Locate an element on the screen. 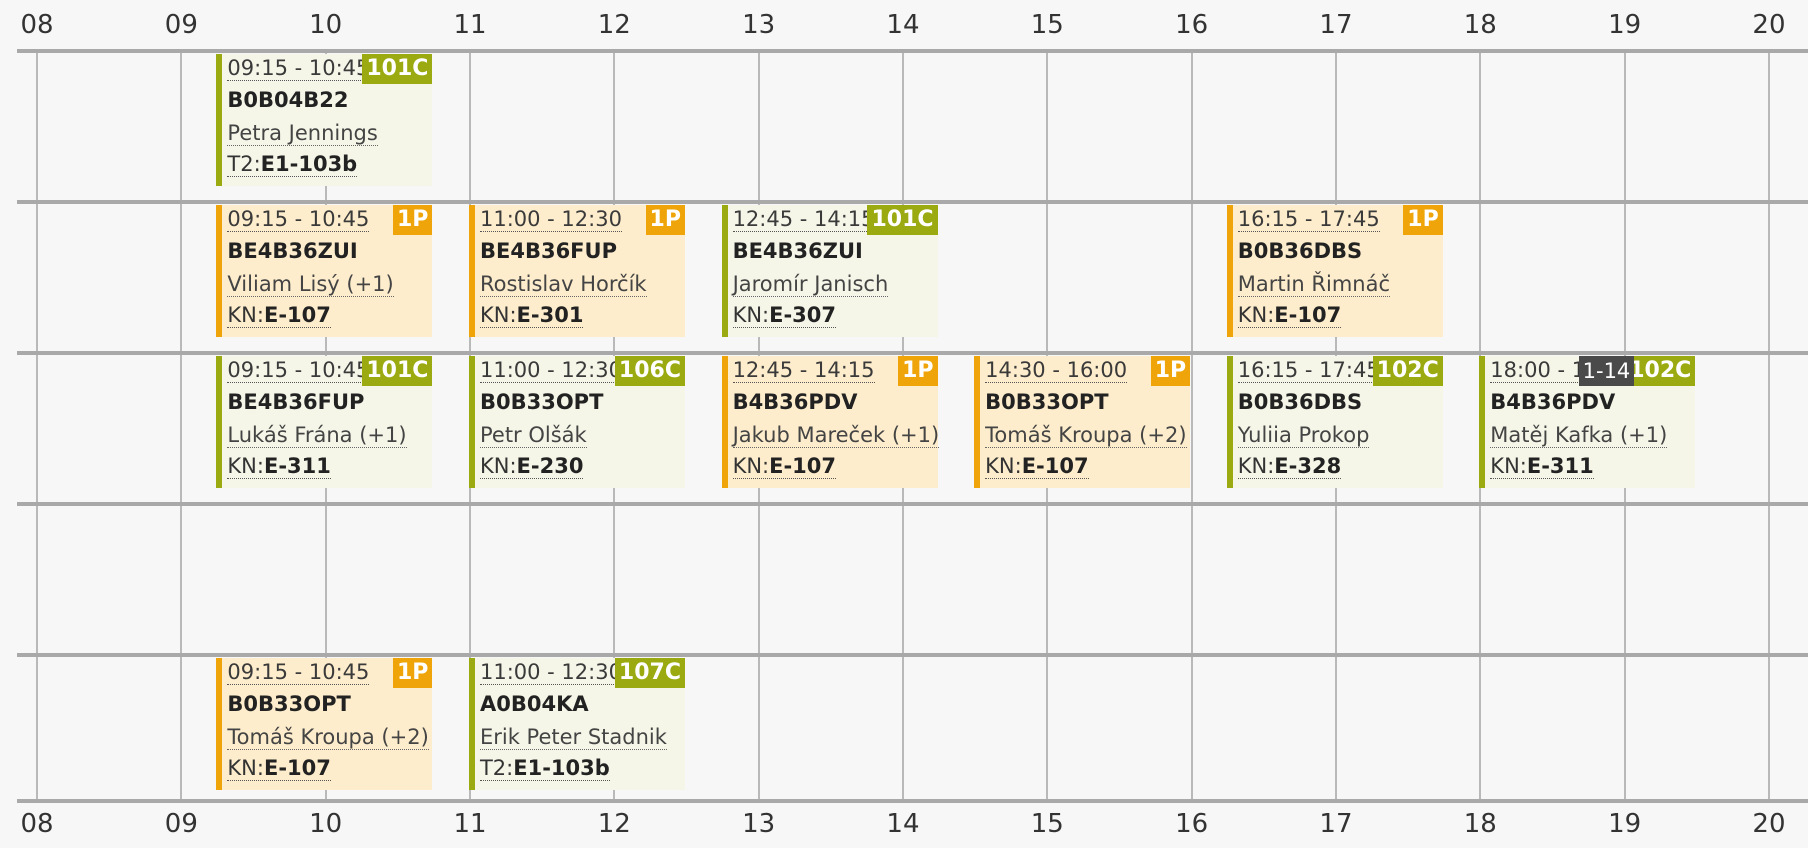 This screenshot has width=1808, height=848. hour-label-bottom: 14 is located at coordinates (903, 824).